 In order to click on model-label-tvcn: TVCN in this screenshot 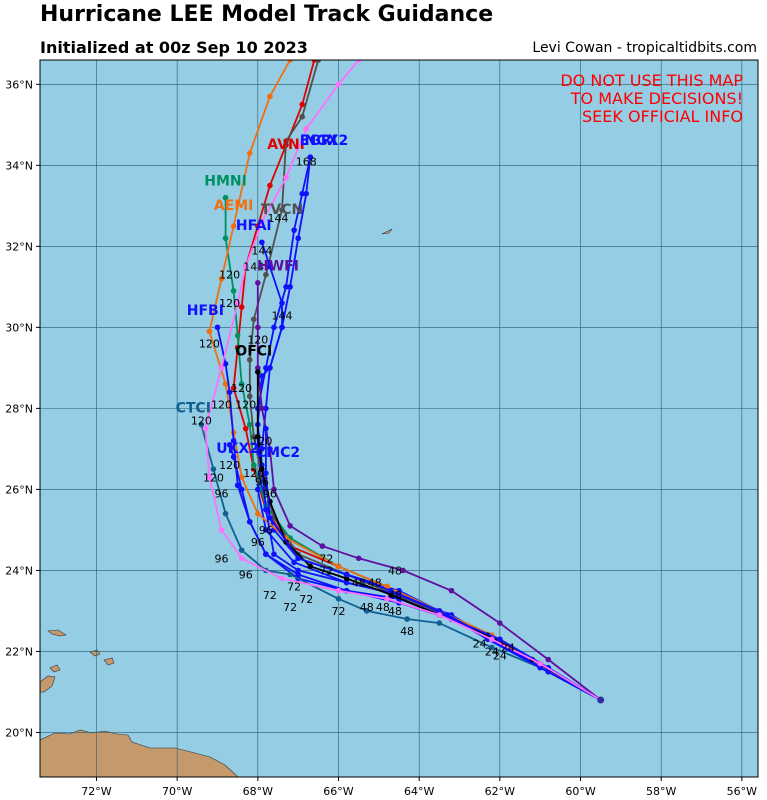, I will do `click(282, 210)`.